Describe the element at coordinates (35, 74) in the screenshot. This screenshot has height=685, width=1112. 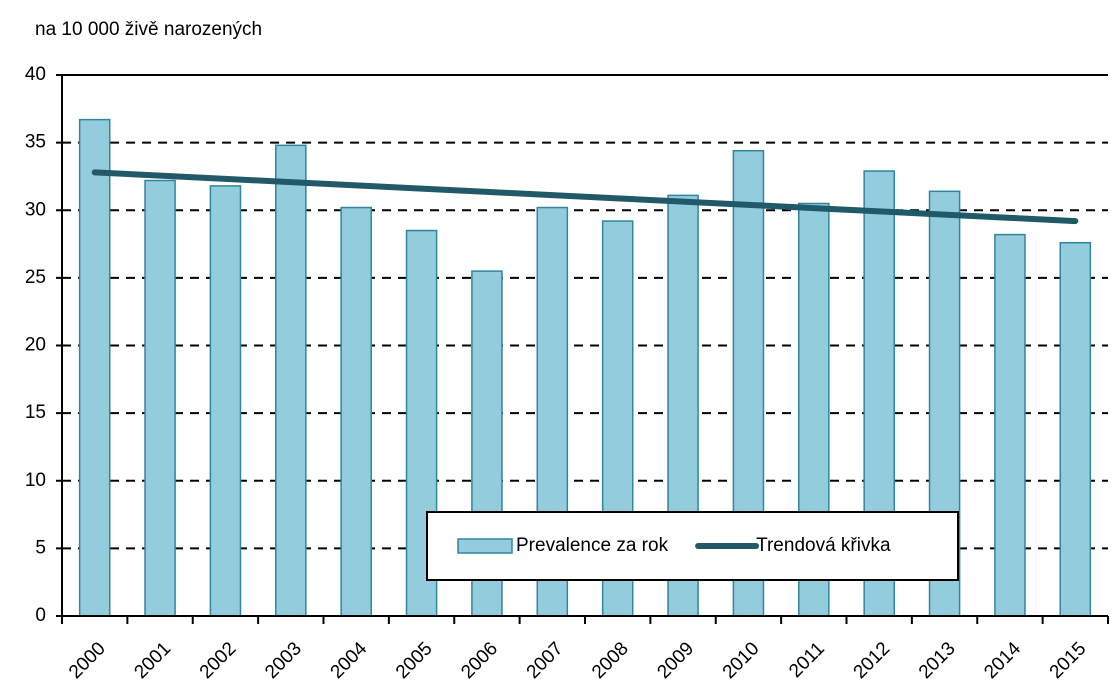
I see `y-tick-label: 40` at that location.